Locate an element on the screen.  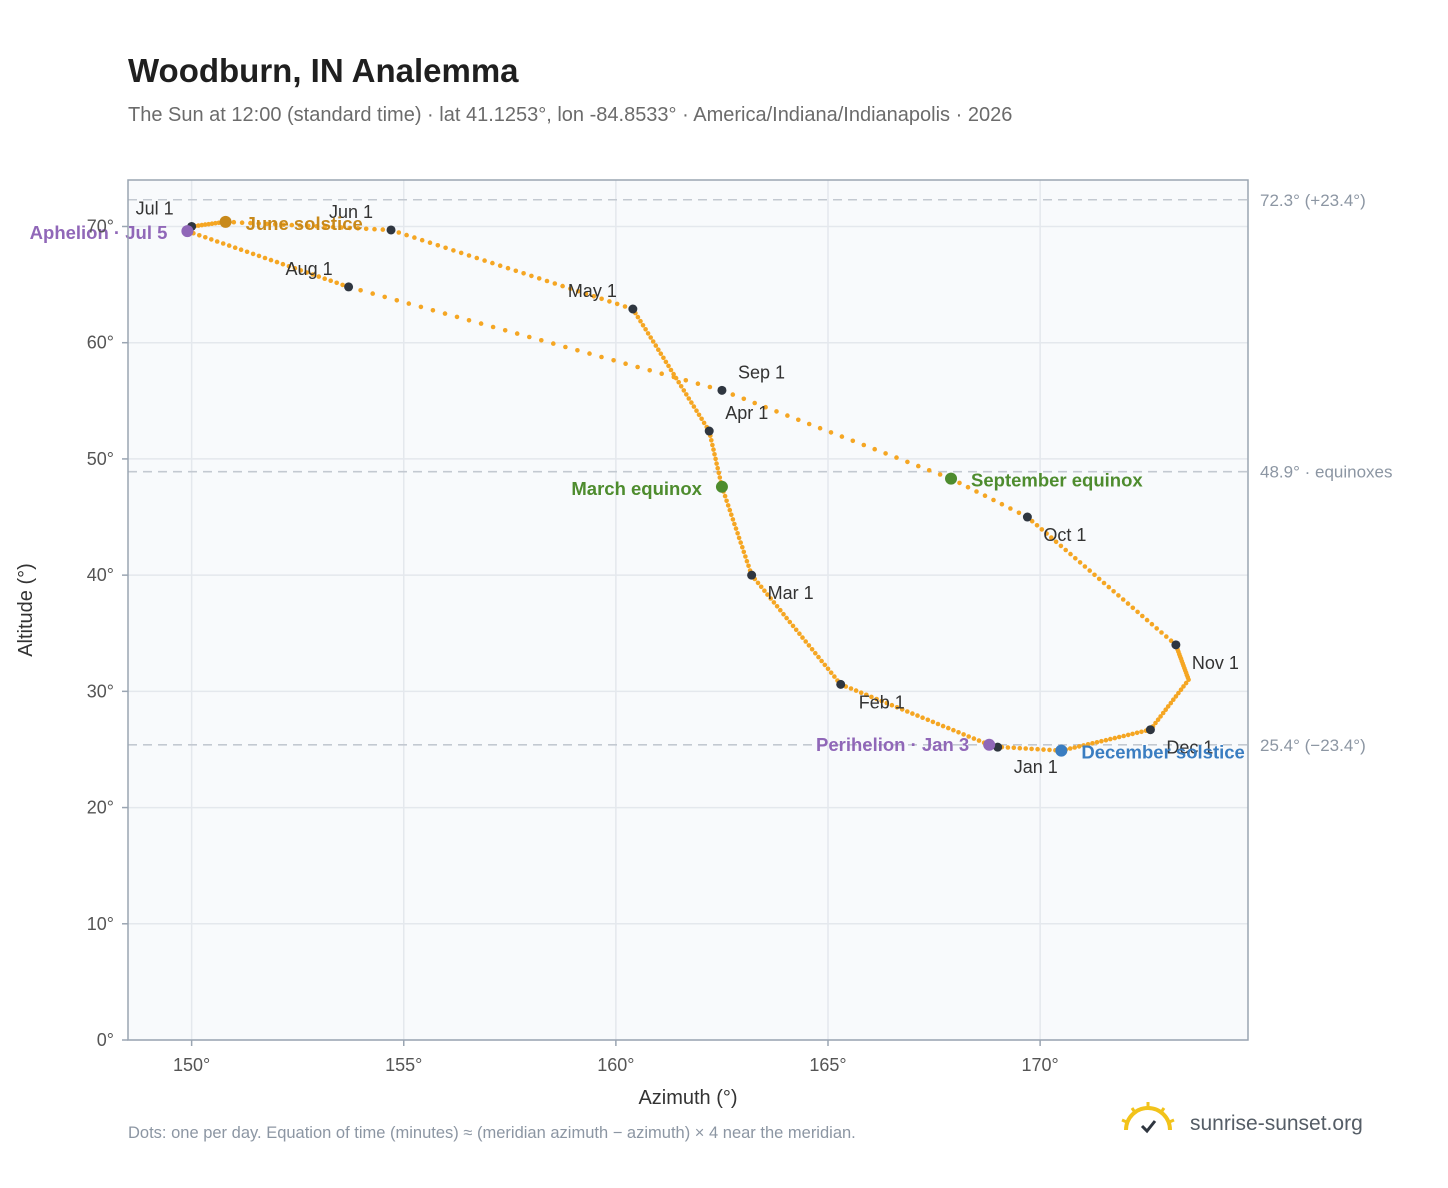
reference-line-label: 48.9° · equinoxes is located at coordinates (1326, 472).